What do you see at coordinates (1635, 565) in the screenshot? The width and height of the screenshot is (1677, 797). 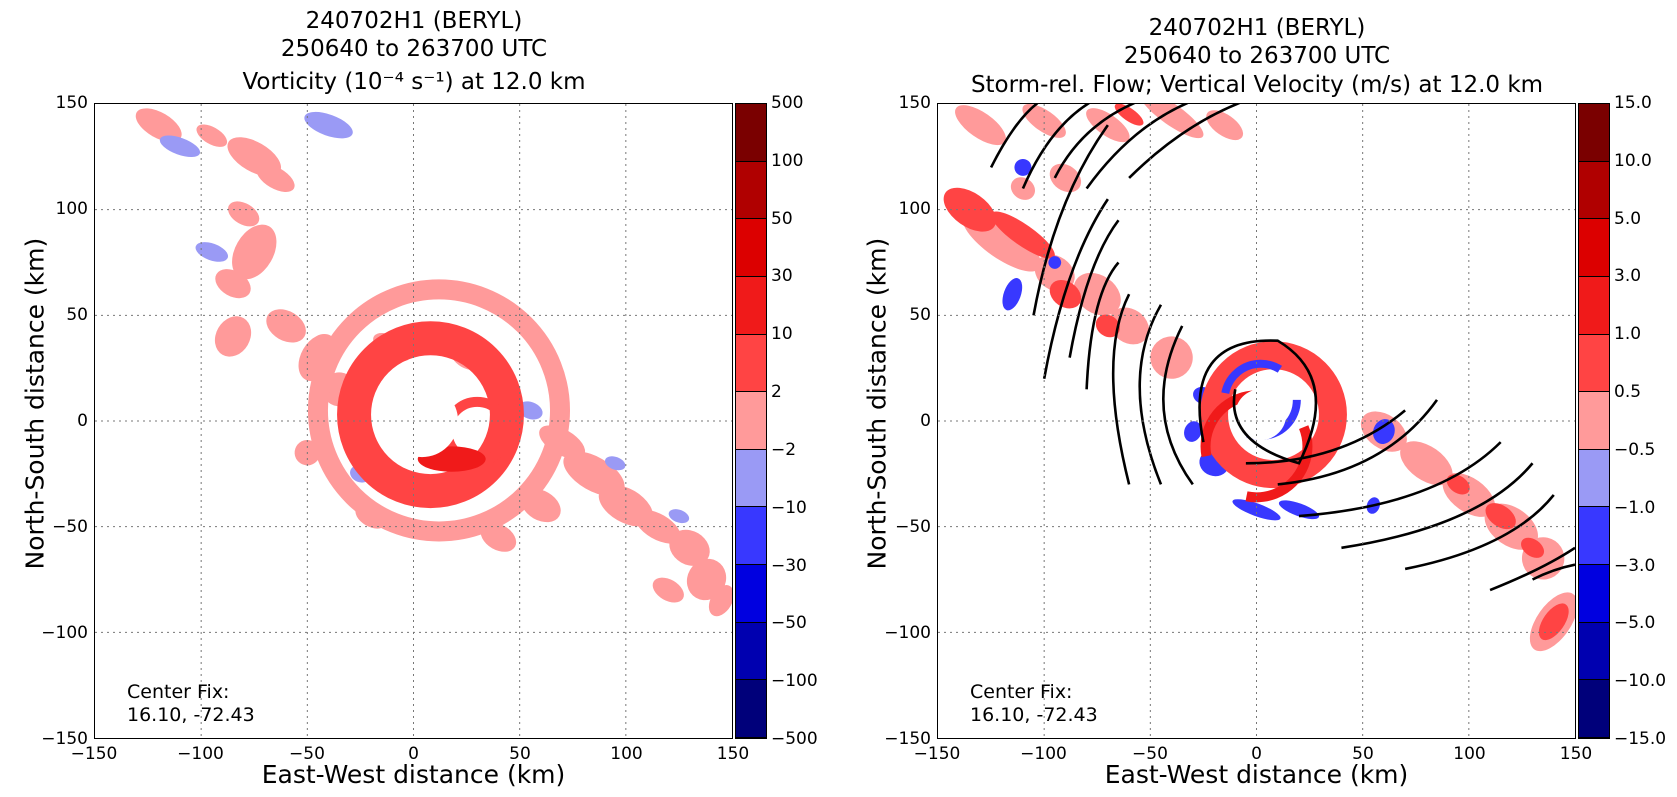 I see `colorbar-tick-label: −3.0` at bounding box center [1635, 565].